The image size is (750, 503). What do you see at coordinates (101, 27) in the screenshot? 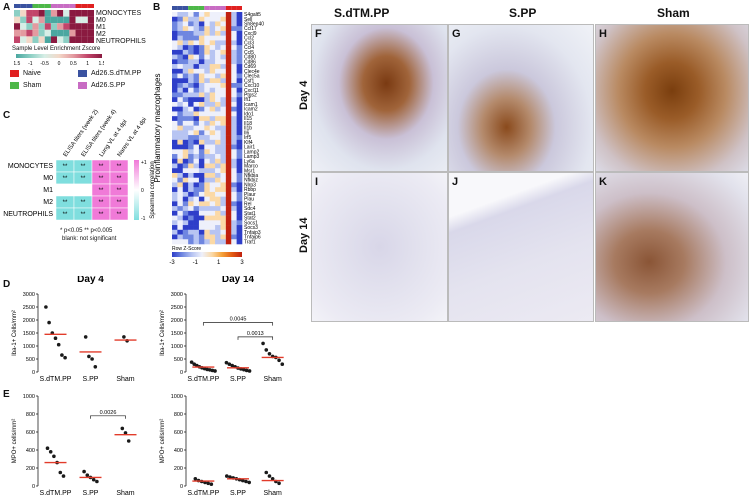
I see `row-label-m1: M1` at bounding box center [101, 27].